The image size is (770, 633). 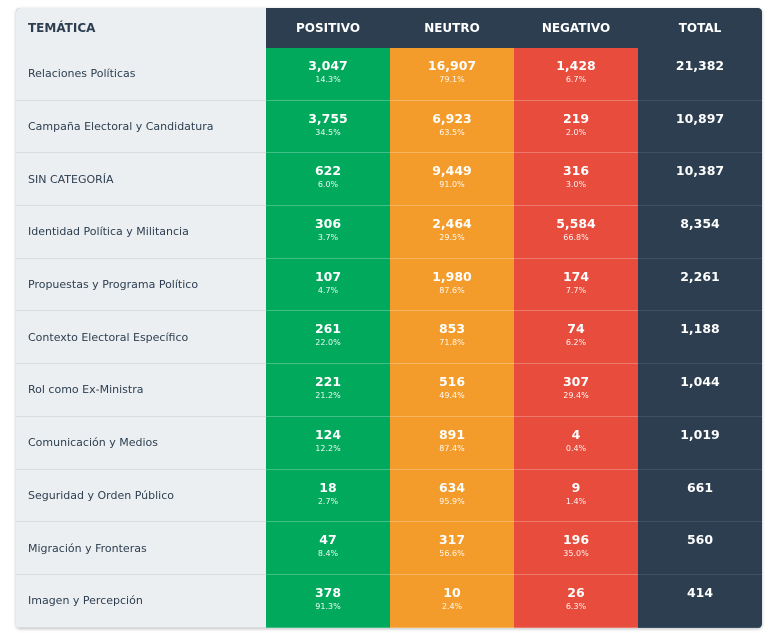 What do you see at coordinates (452, 118) in the screenshot?
I see `neutro-value: 6,923` at bounding box center [452, 118].